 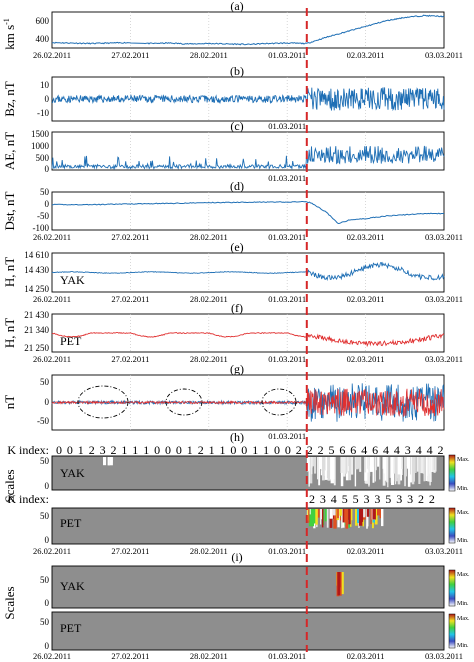 What do you see at coordinates (444, 237) in the screenshot?
I see `xtick-d-5: 03.03.2011` at bounding box center [444, 237].